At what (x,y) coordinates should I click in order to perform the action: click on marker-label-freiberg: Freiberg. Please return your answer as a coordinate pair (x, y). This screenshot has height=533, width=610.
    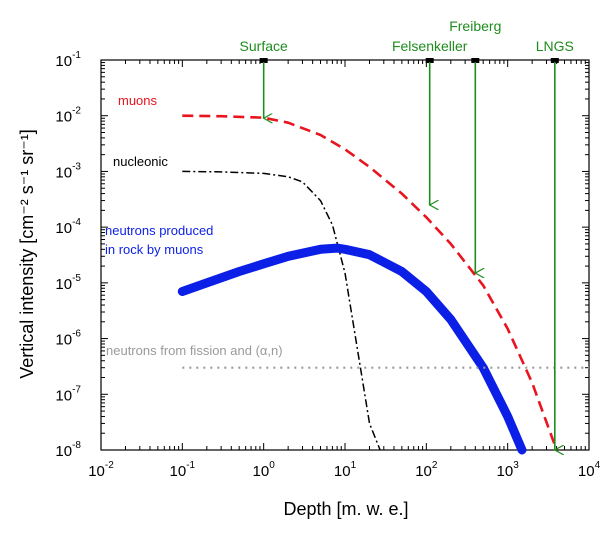
    Looking at the image, I should click on (475, 26).